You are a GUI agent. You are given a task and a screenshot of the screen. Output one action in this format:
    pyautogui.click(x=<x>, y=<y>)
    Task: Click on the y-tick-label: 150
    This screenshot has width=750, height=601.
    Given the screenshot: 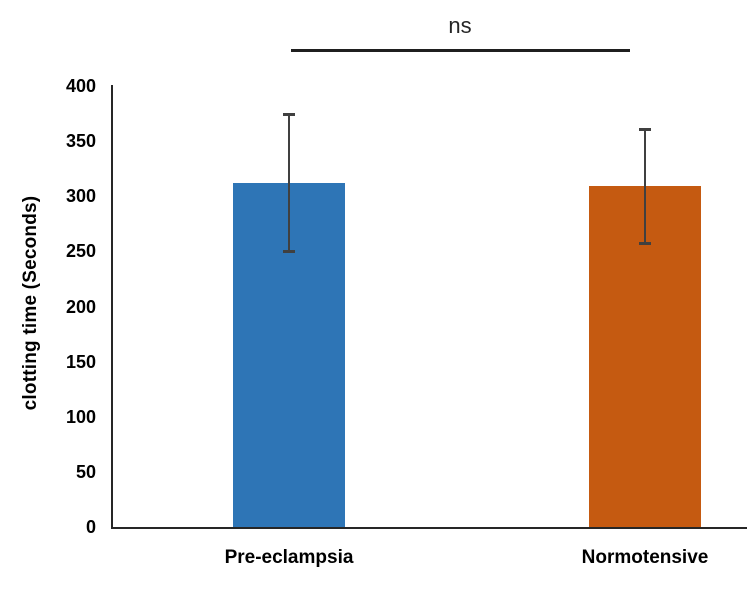 What is the action you would take?
    pyautogui.click(x=80, y=361)
    